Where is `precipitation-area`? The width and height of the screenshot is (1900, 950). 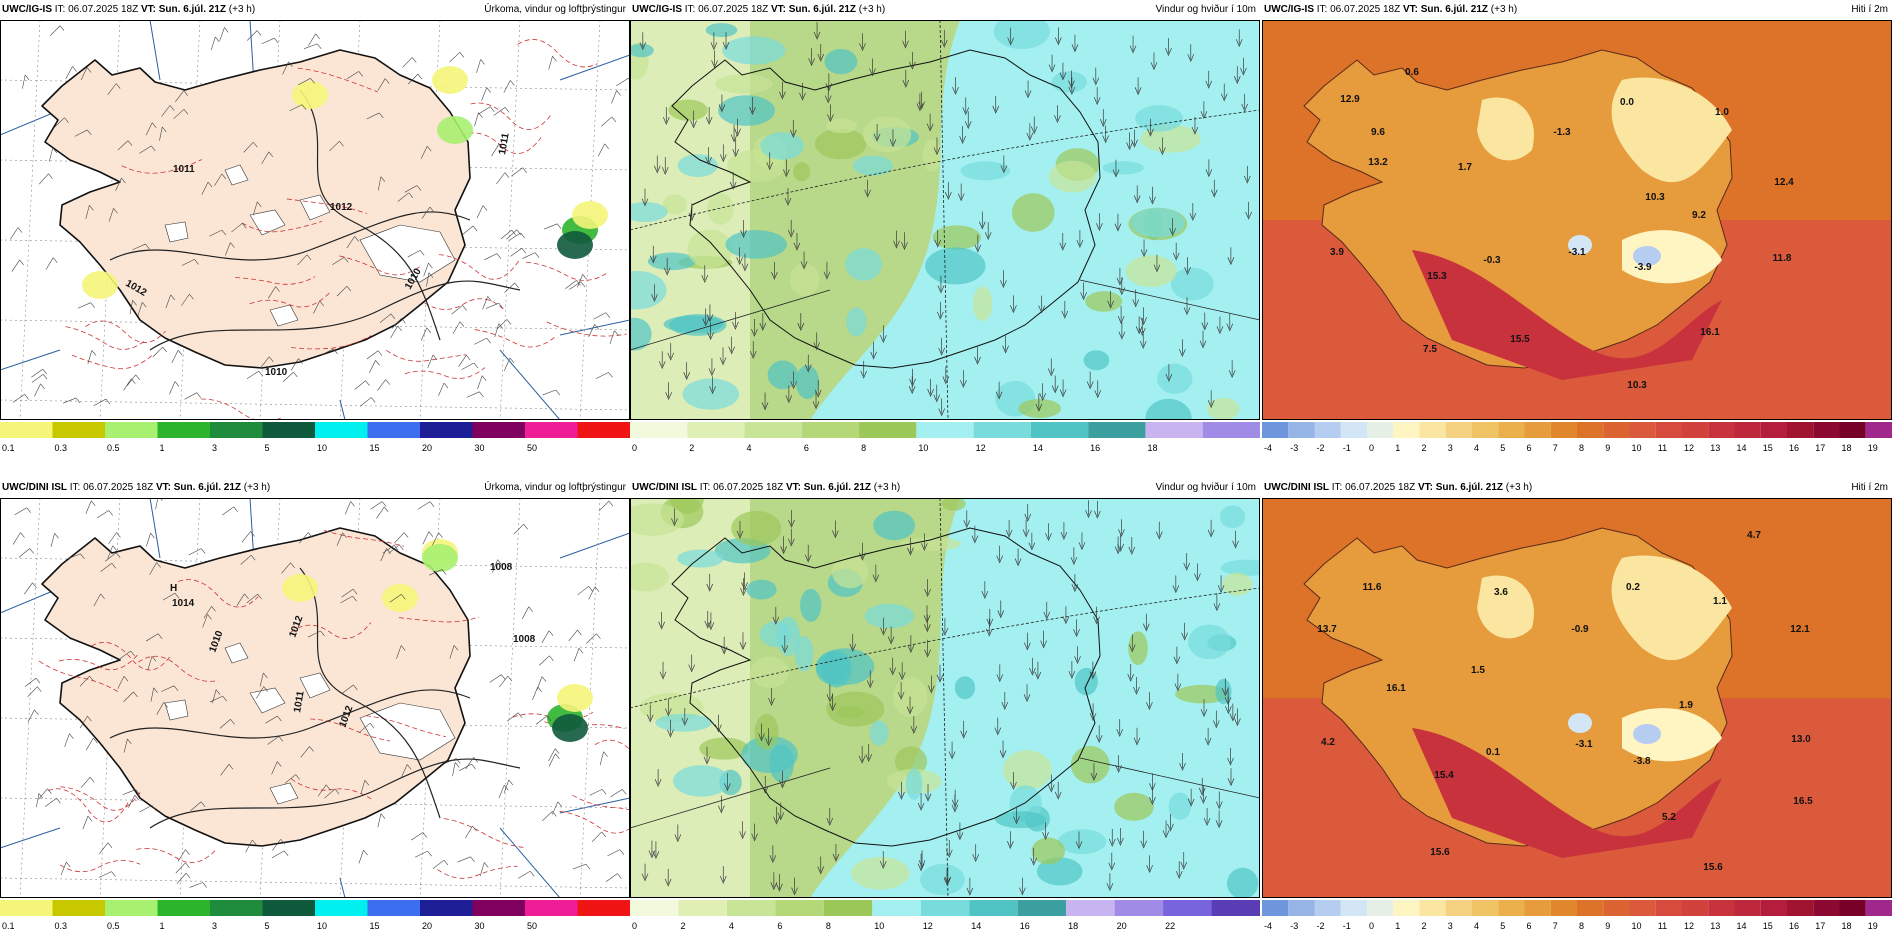 precipitation-area is located at coordinates (100, 285).